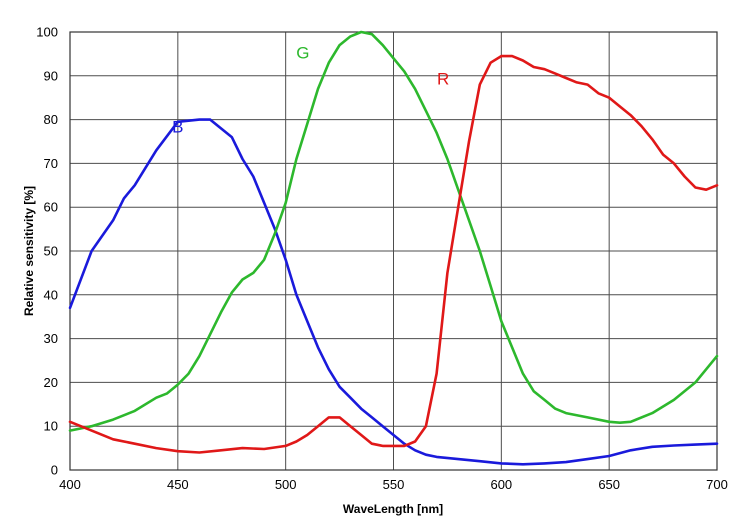 The image size is (749, 524). What do you see at coordinates (393, 509) in the screenshot?
I see `x-axis-title: WaveLength [nm]` at bounding box center [393, 509].